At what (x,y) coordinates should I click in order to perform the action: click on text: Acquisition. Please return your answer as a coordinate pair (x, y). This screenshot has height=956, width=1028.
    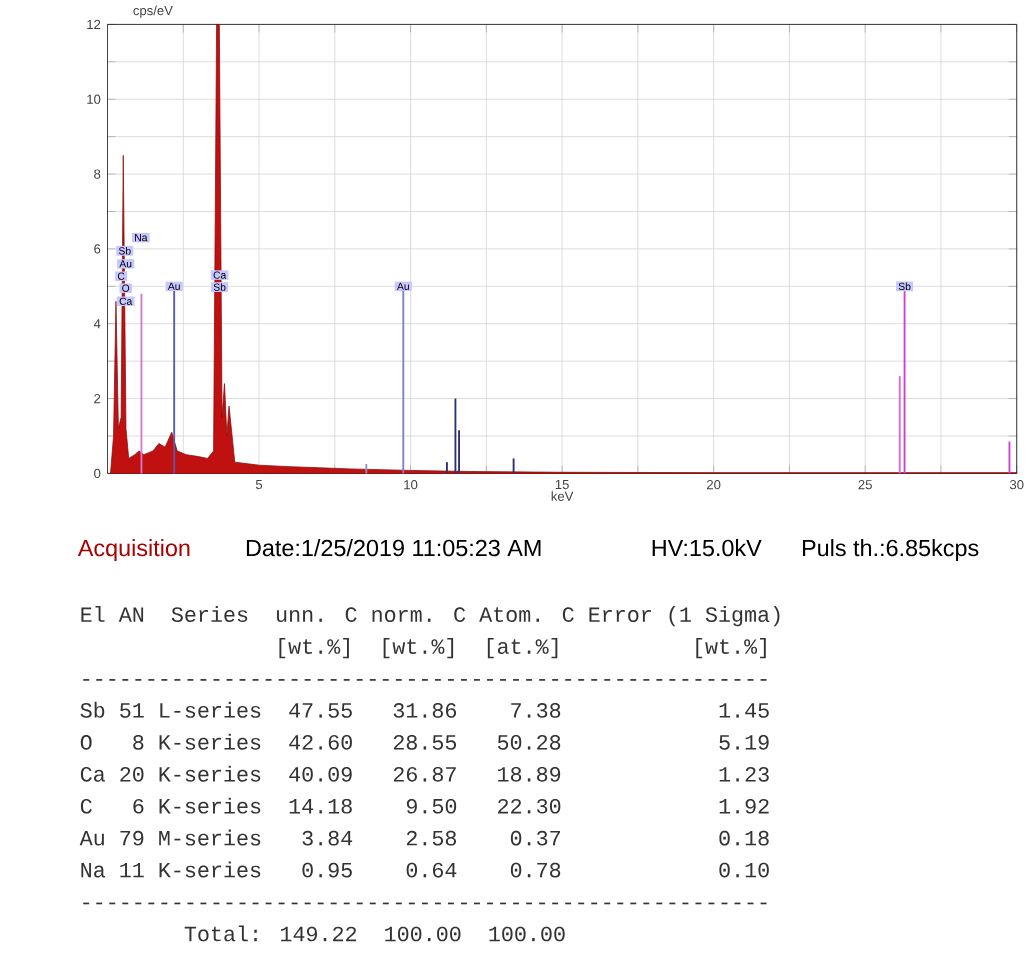
    Looking at the image, I should click on (133, 549).